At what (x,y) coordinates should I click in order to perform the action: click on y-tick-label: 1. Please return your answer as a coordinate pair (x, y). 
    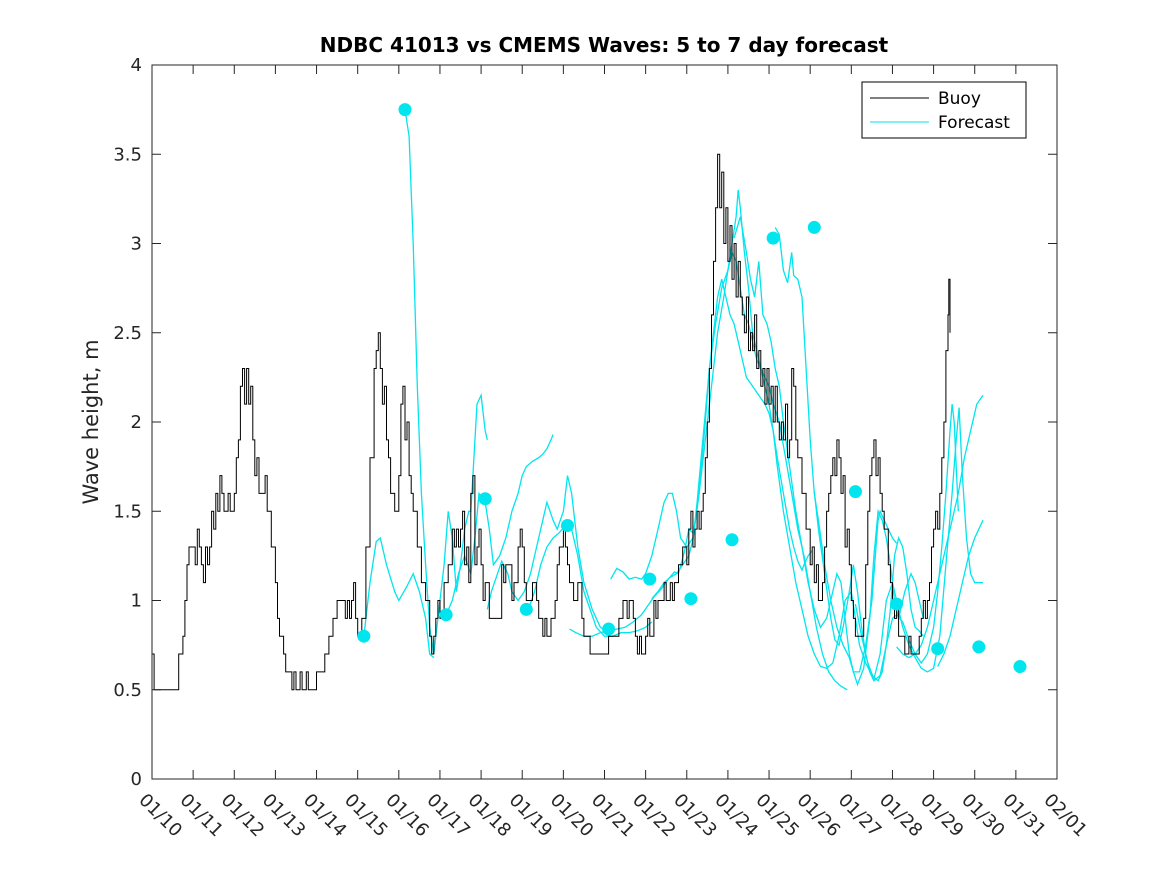
    Looking at the image, I should click on (136, 601).